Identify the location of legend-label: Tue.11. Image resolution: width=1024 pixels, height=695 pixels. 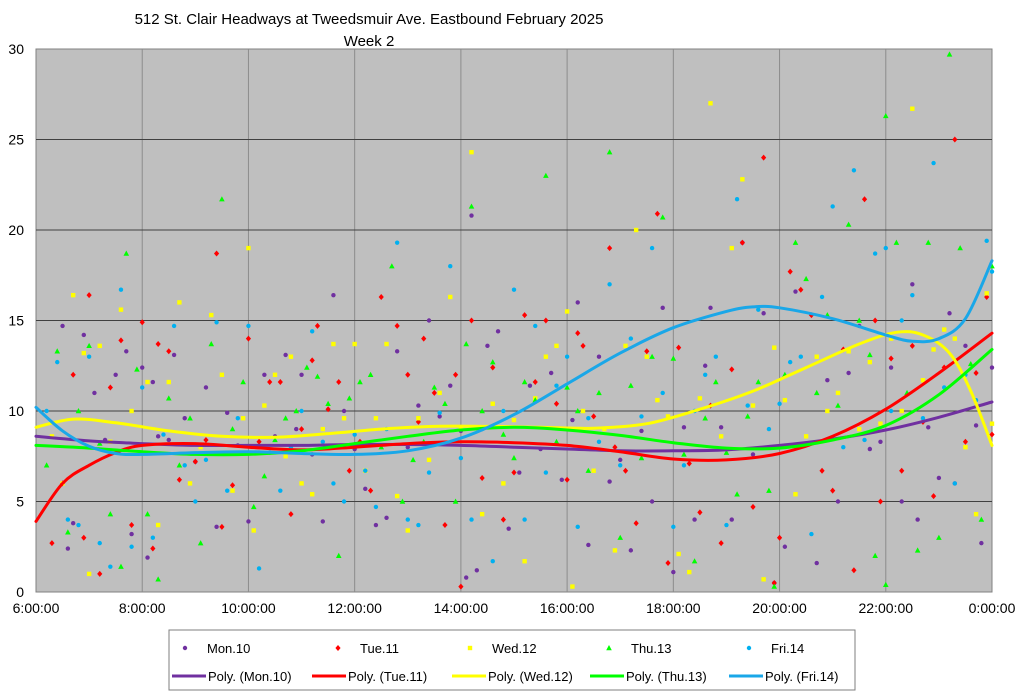
(379, 648).